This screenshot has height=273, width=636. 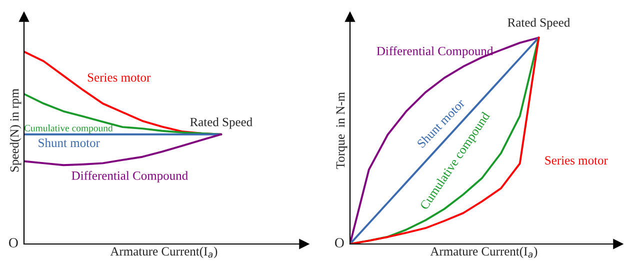 What do you see at coordinates (16, 130) in the screenshot?
I see `y-axis-title: Speed(N) in rpm` at bounding box center [16, 130].